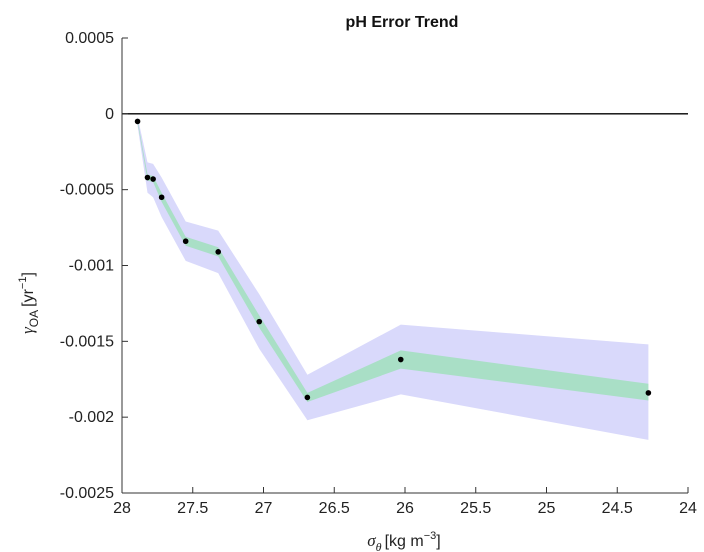  I want to click on x-axis-label-unit-close: ], so click(438, 541).